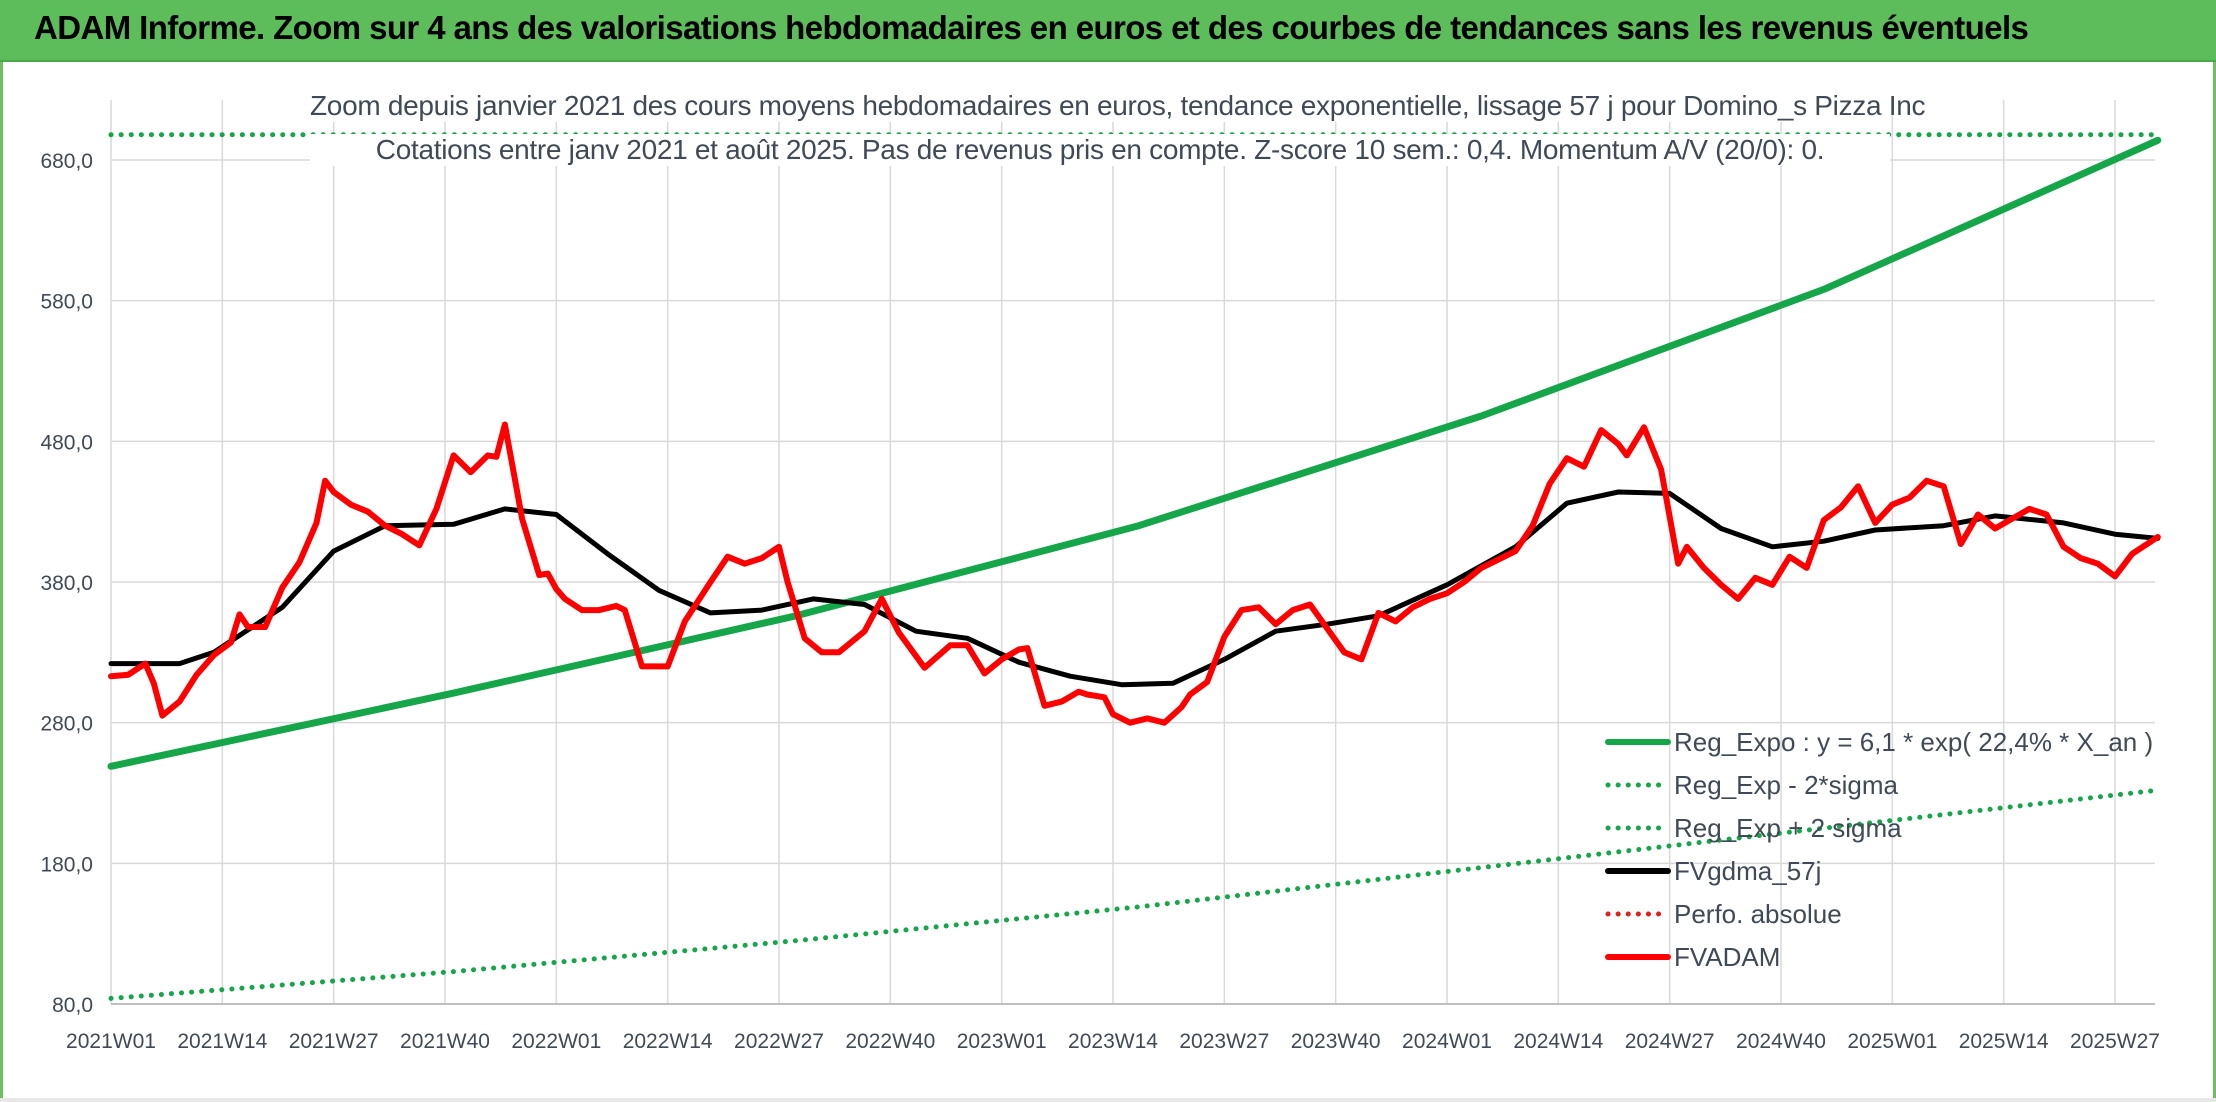 This screenshot has width=2216, height=1102. What do you see at coordinates (2004, 1041) in the screenshot?
I see `x-tick-label: 2025W14` at bounding box center [2004, 1041].